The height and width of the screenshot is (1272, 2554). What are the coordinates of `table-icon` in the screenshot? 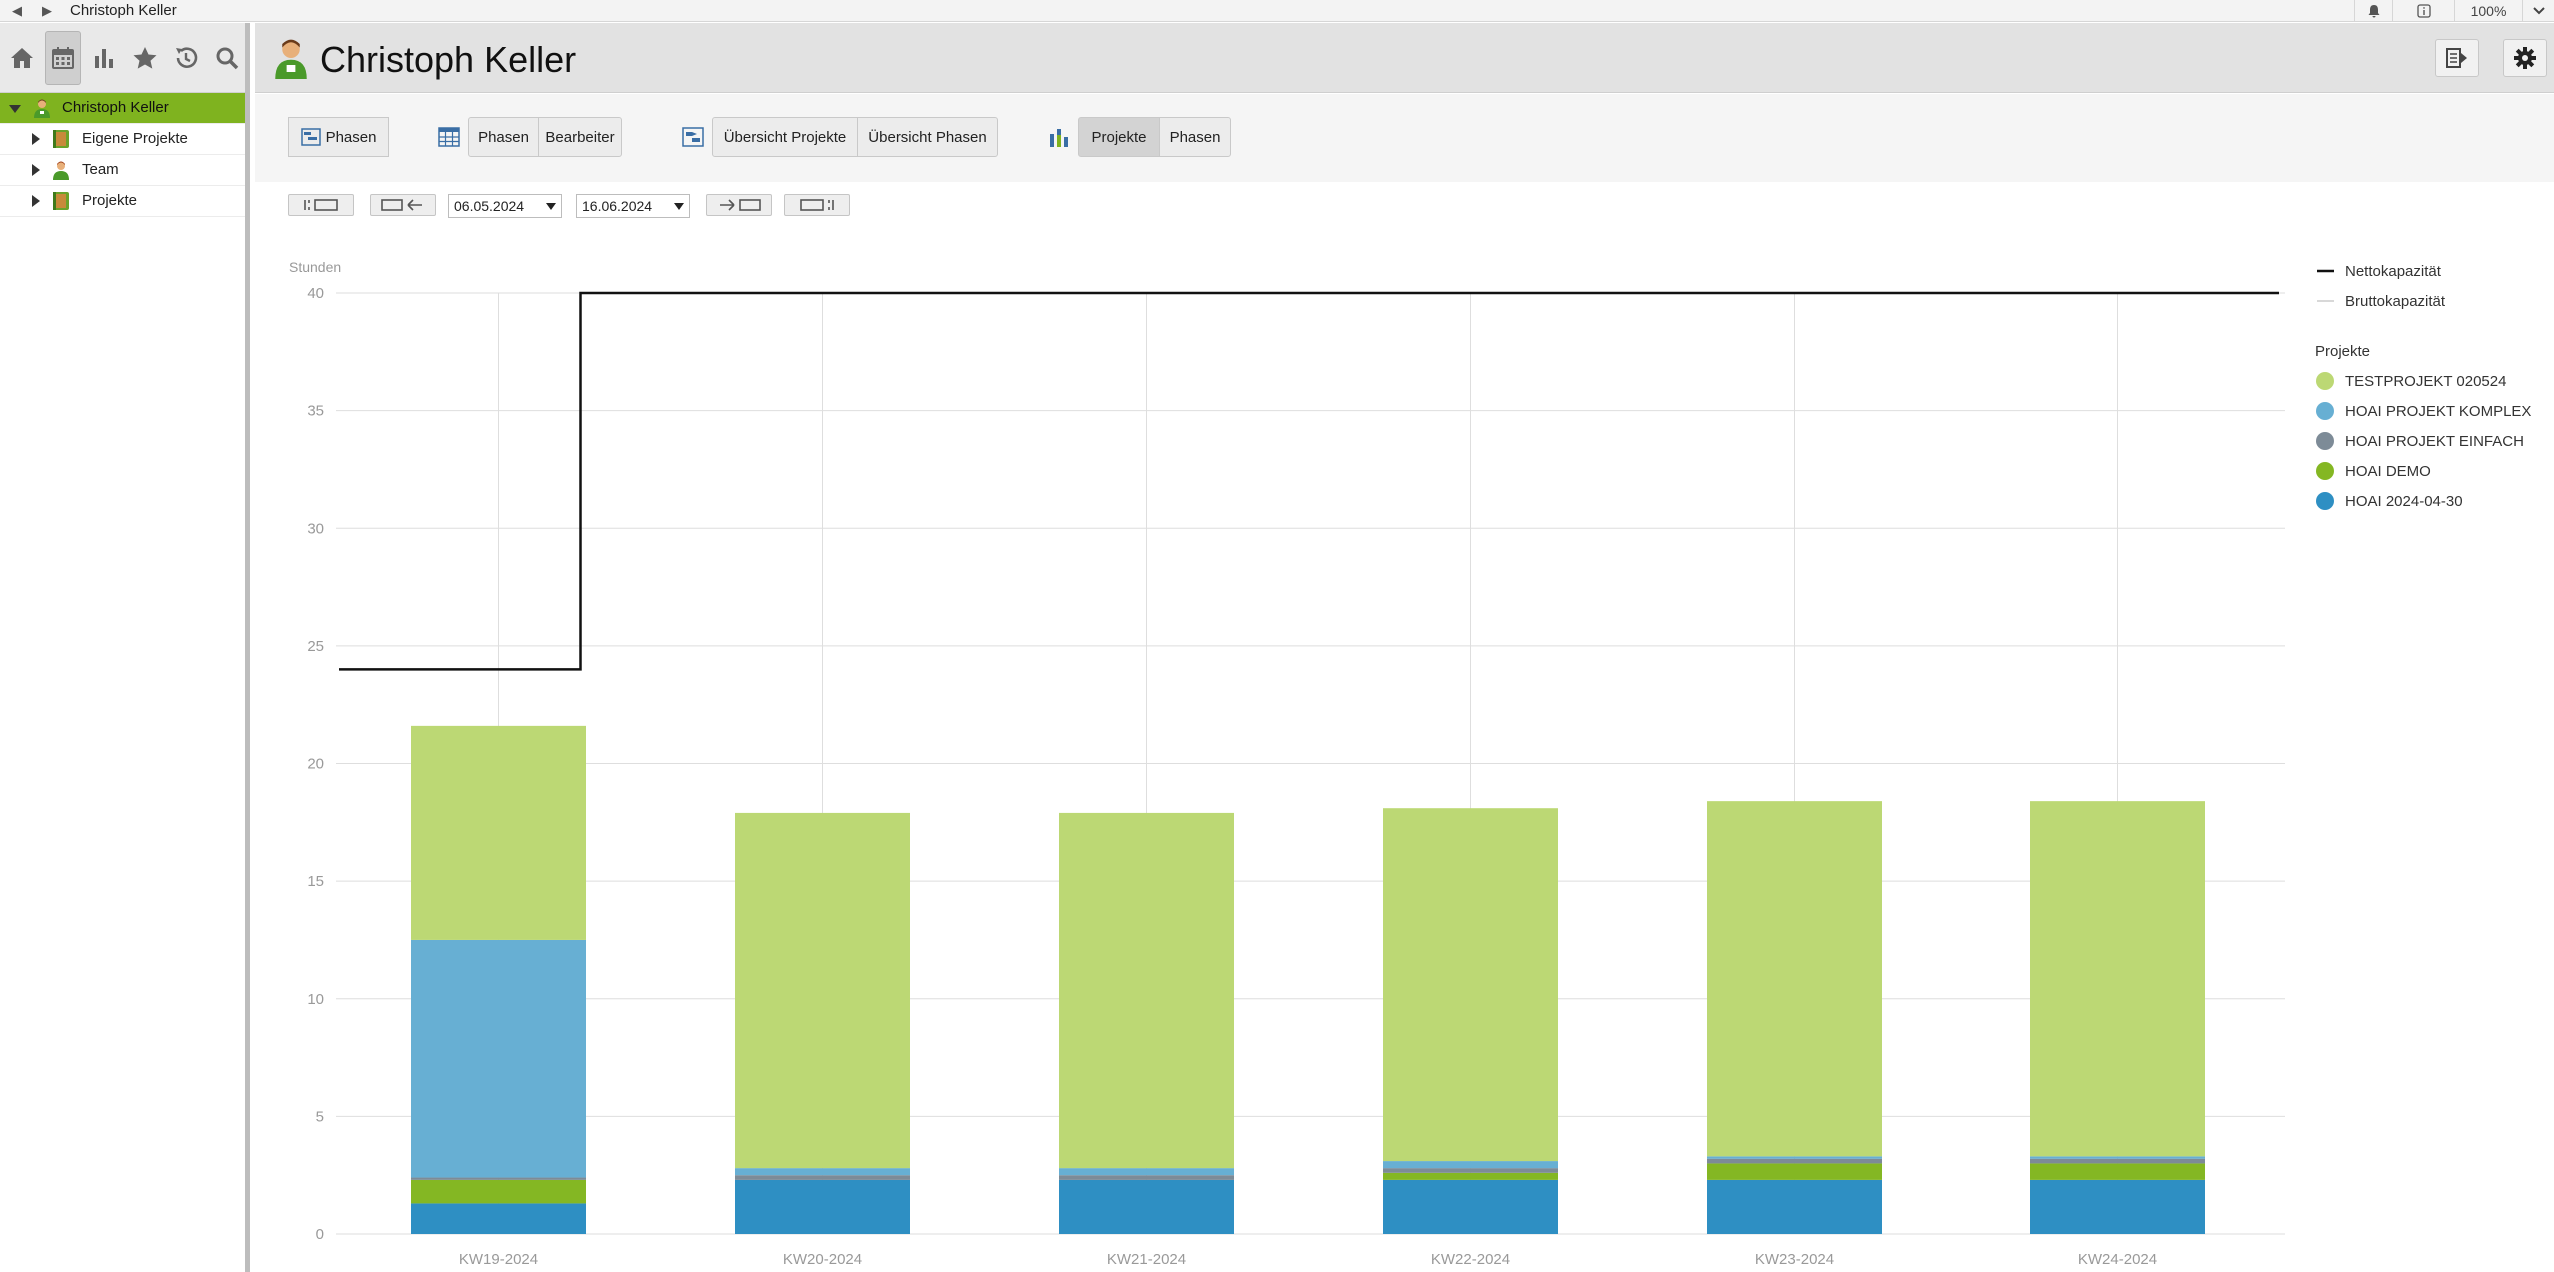 It's located at (449, 137).